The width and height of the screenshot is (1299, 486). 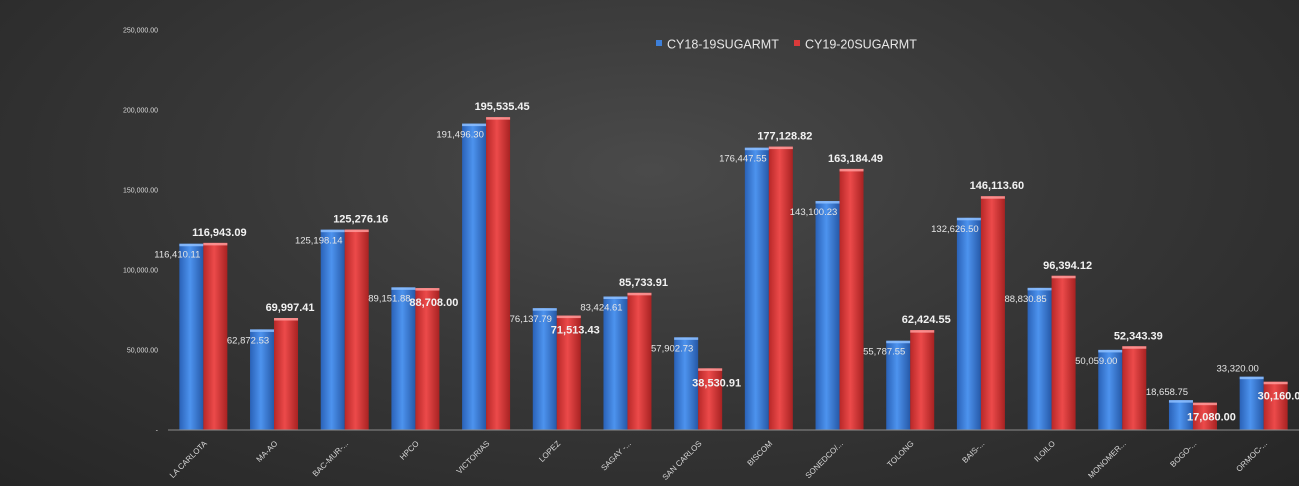 I want to click on x-tick-label: BISCOM, so click(x=760, y=453).